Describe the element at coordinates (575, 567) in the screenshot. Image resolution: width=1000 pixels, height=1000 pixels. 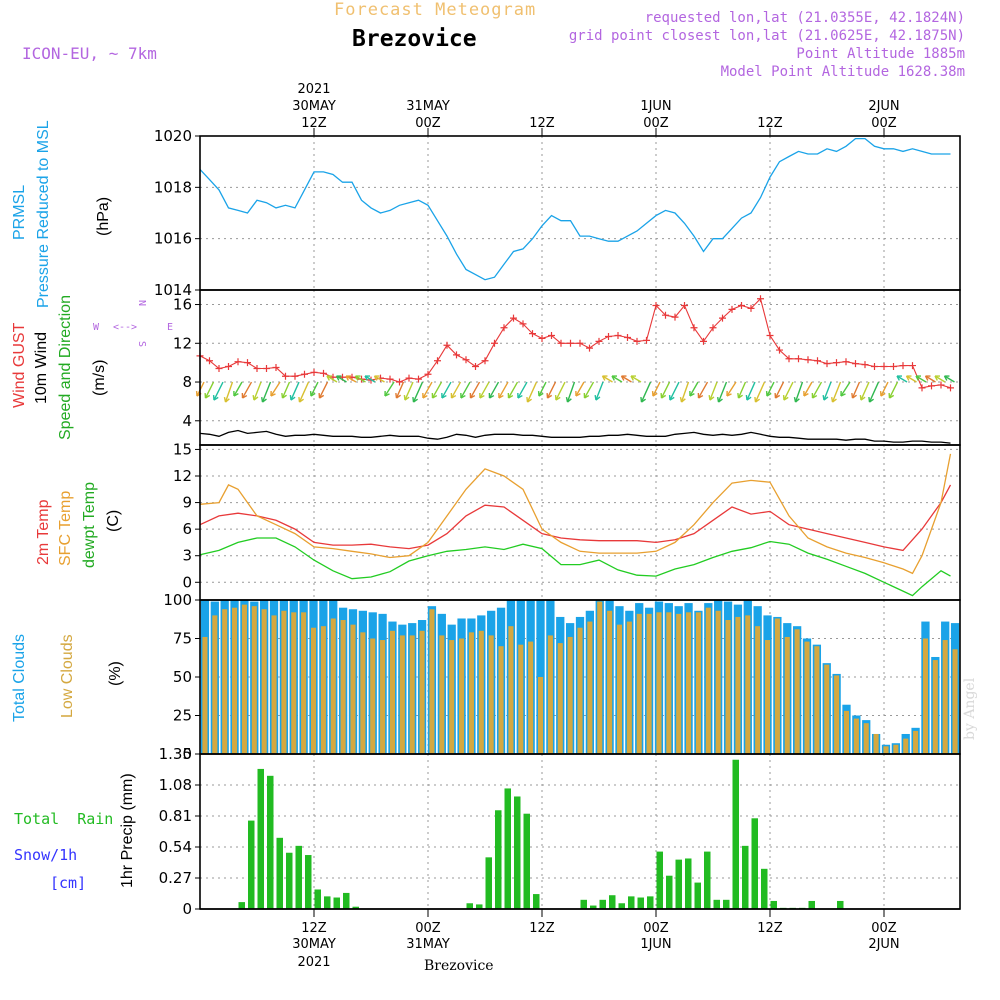
I see `temp-dew-line` at that location.